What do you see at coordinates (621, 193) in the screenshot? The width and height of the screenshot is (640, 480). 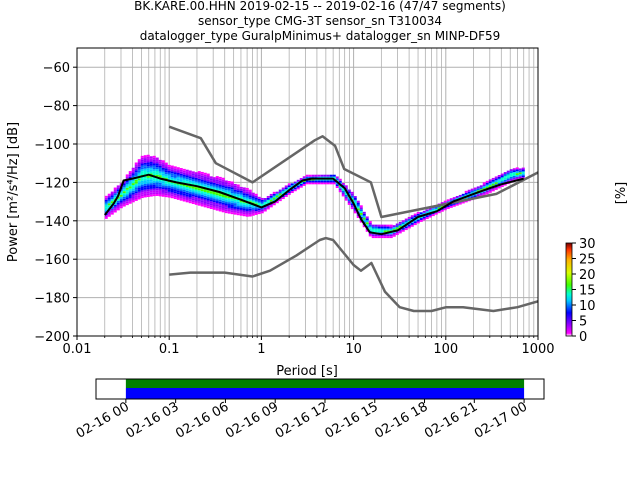 I see `colorbar-label: [%]` at bounding box center [621, 193].